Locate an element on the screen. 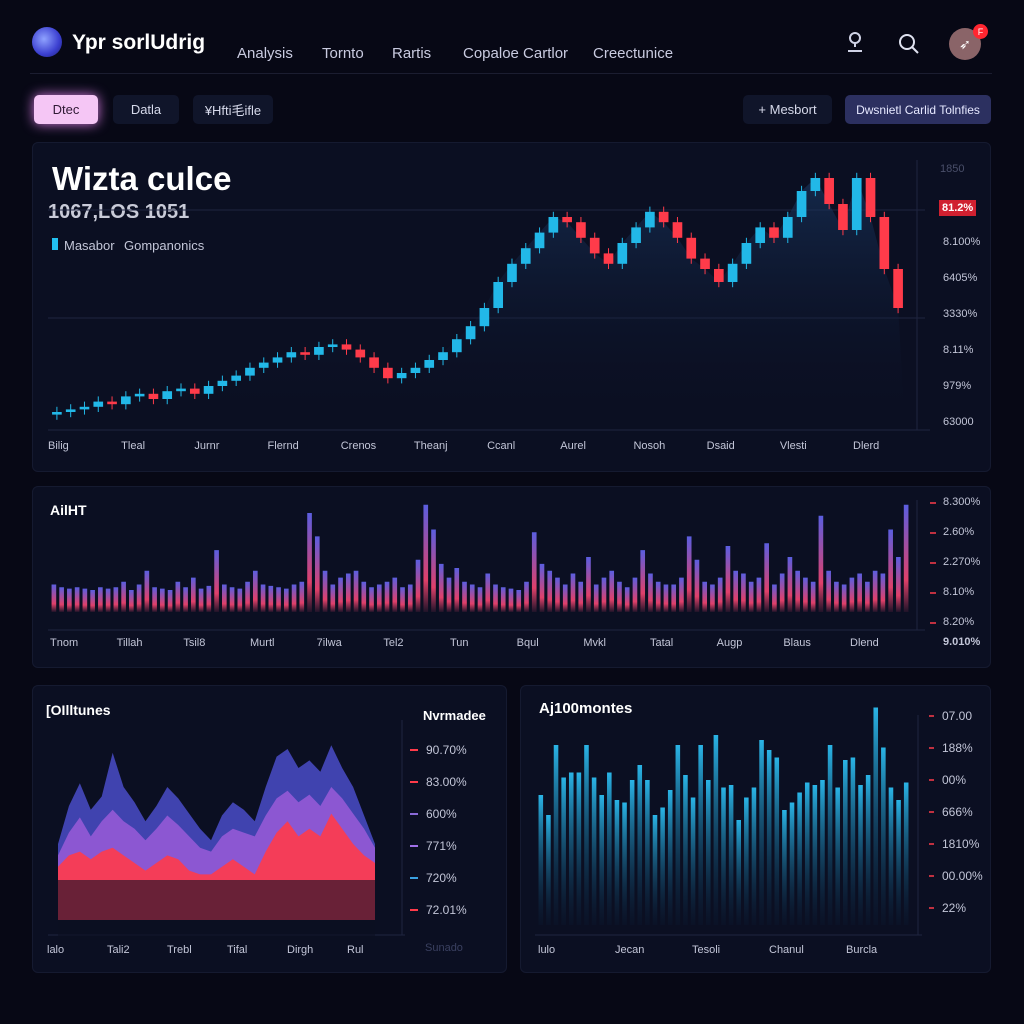 This screenshot has width=1024, height=1024. nav-tornto: Tornto is located at coordinates (343, 53).